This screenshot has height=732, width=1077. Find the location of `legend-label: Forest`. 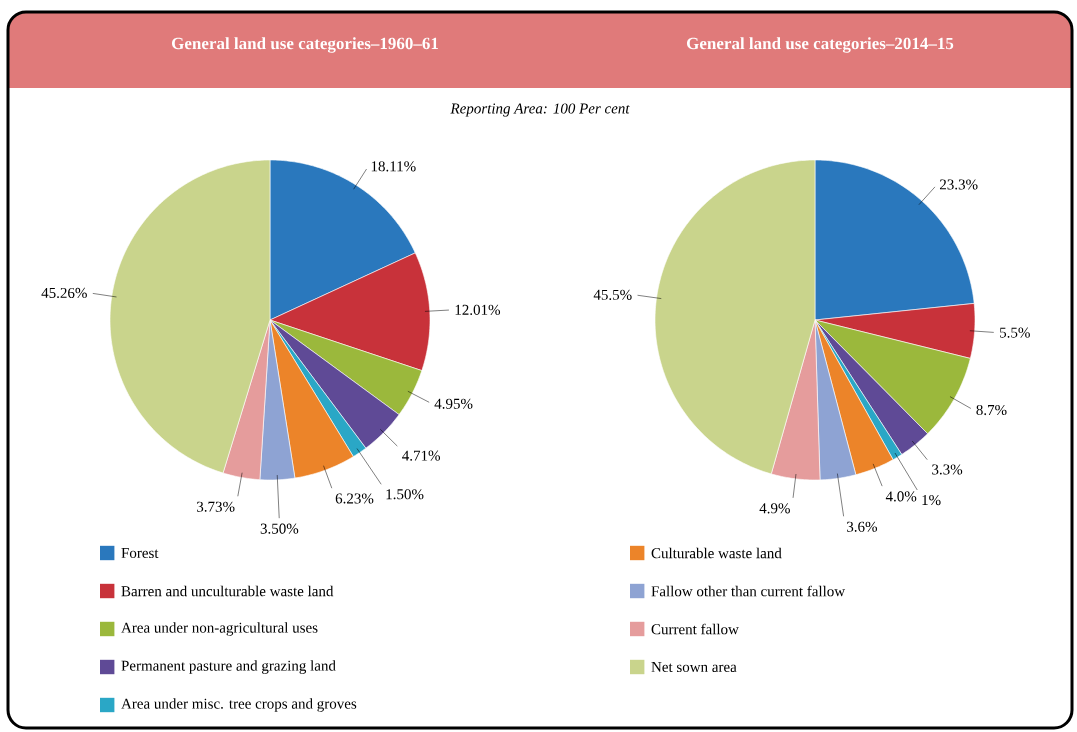

legend-label: Forest is located at coordinates (140, 553).